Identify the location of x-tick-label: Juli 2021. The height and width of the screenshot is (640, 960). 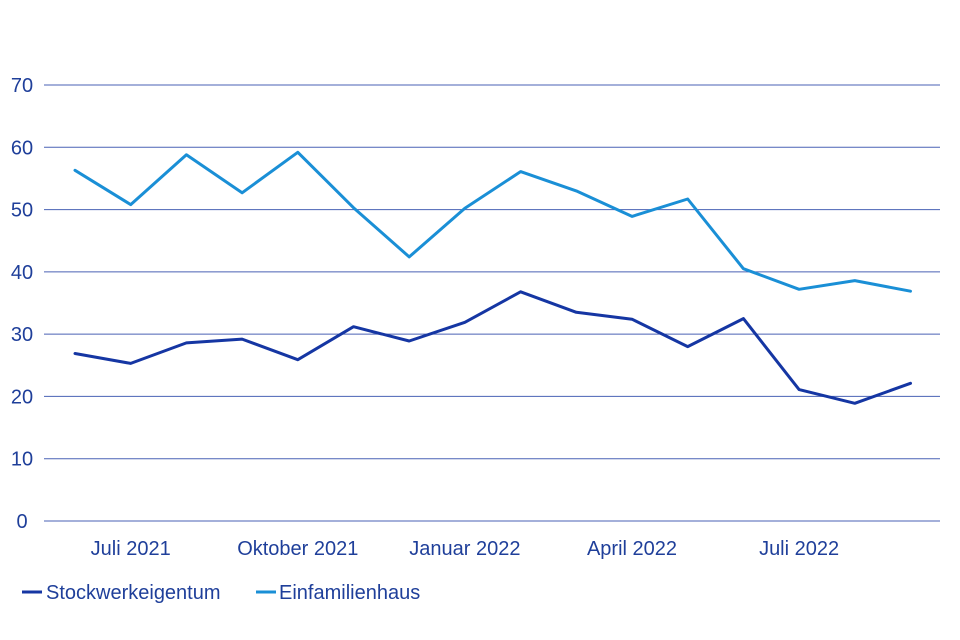
(131, 549).